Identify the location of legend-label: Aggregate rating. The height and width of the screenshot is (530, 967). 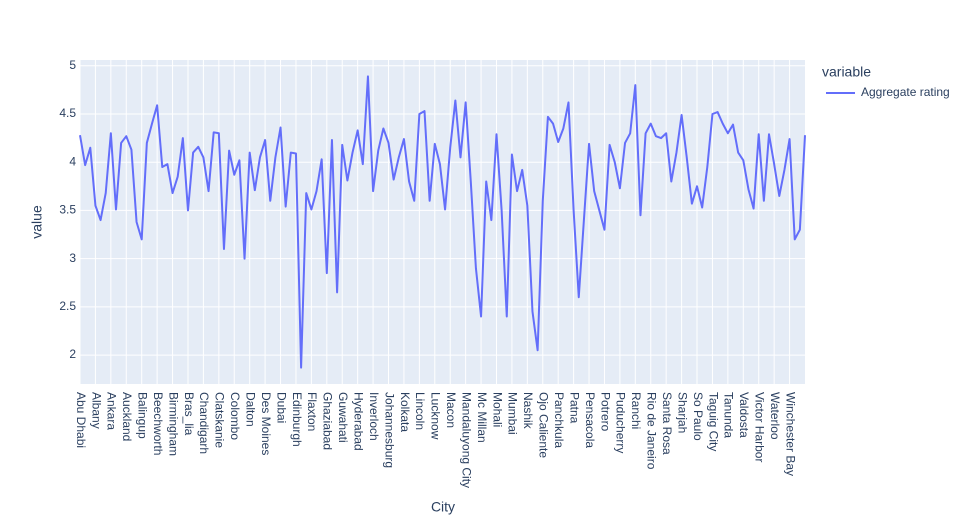
(905, 92).